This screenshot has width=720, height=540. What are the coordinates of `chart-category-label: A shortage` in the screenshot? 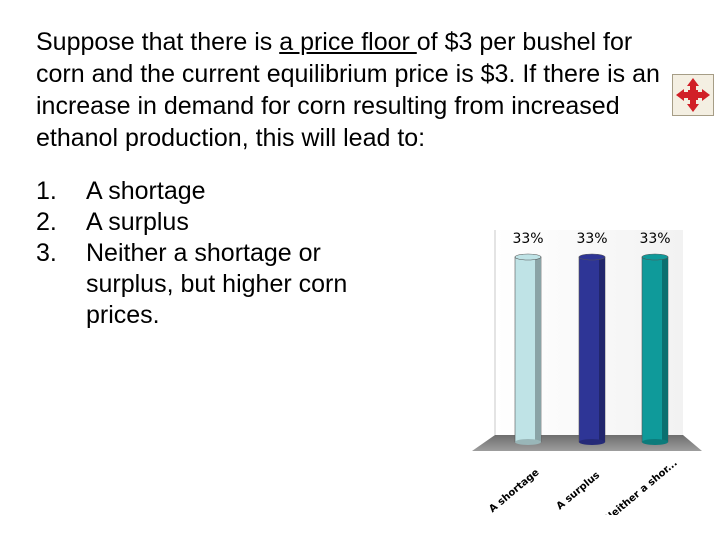 It's located at (514, 491).